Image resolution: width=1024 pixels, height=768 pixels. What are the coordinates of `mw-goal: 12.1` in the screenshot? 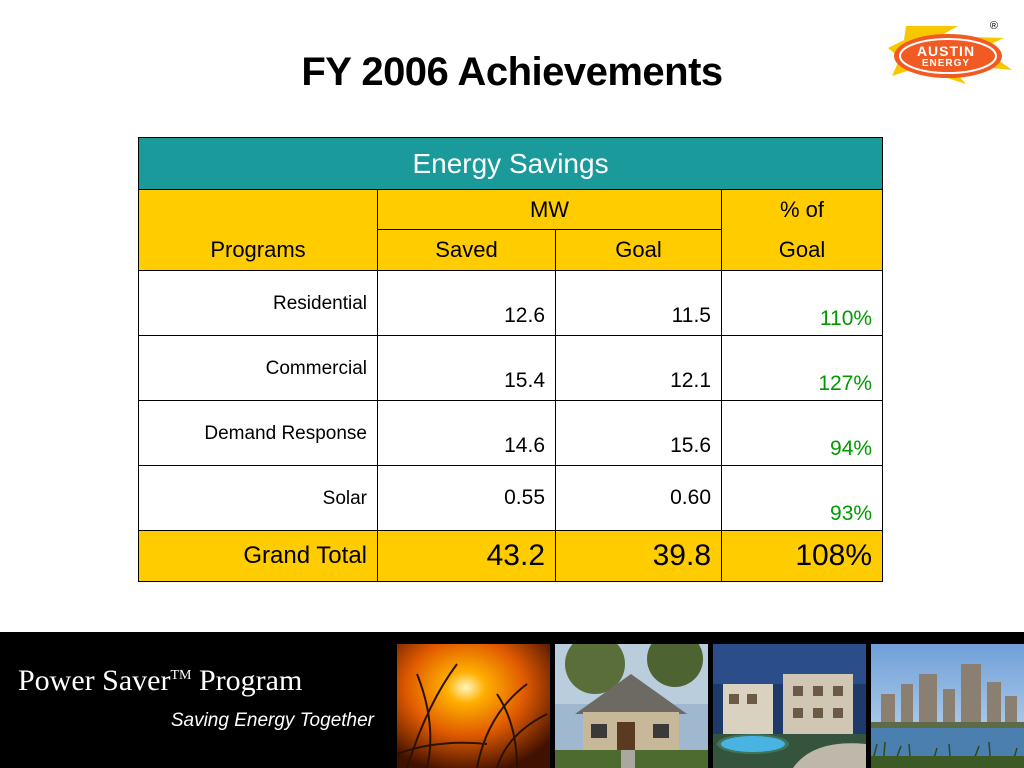 It's located at (638, 368).